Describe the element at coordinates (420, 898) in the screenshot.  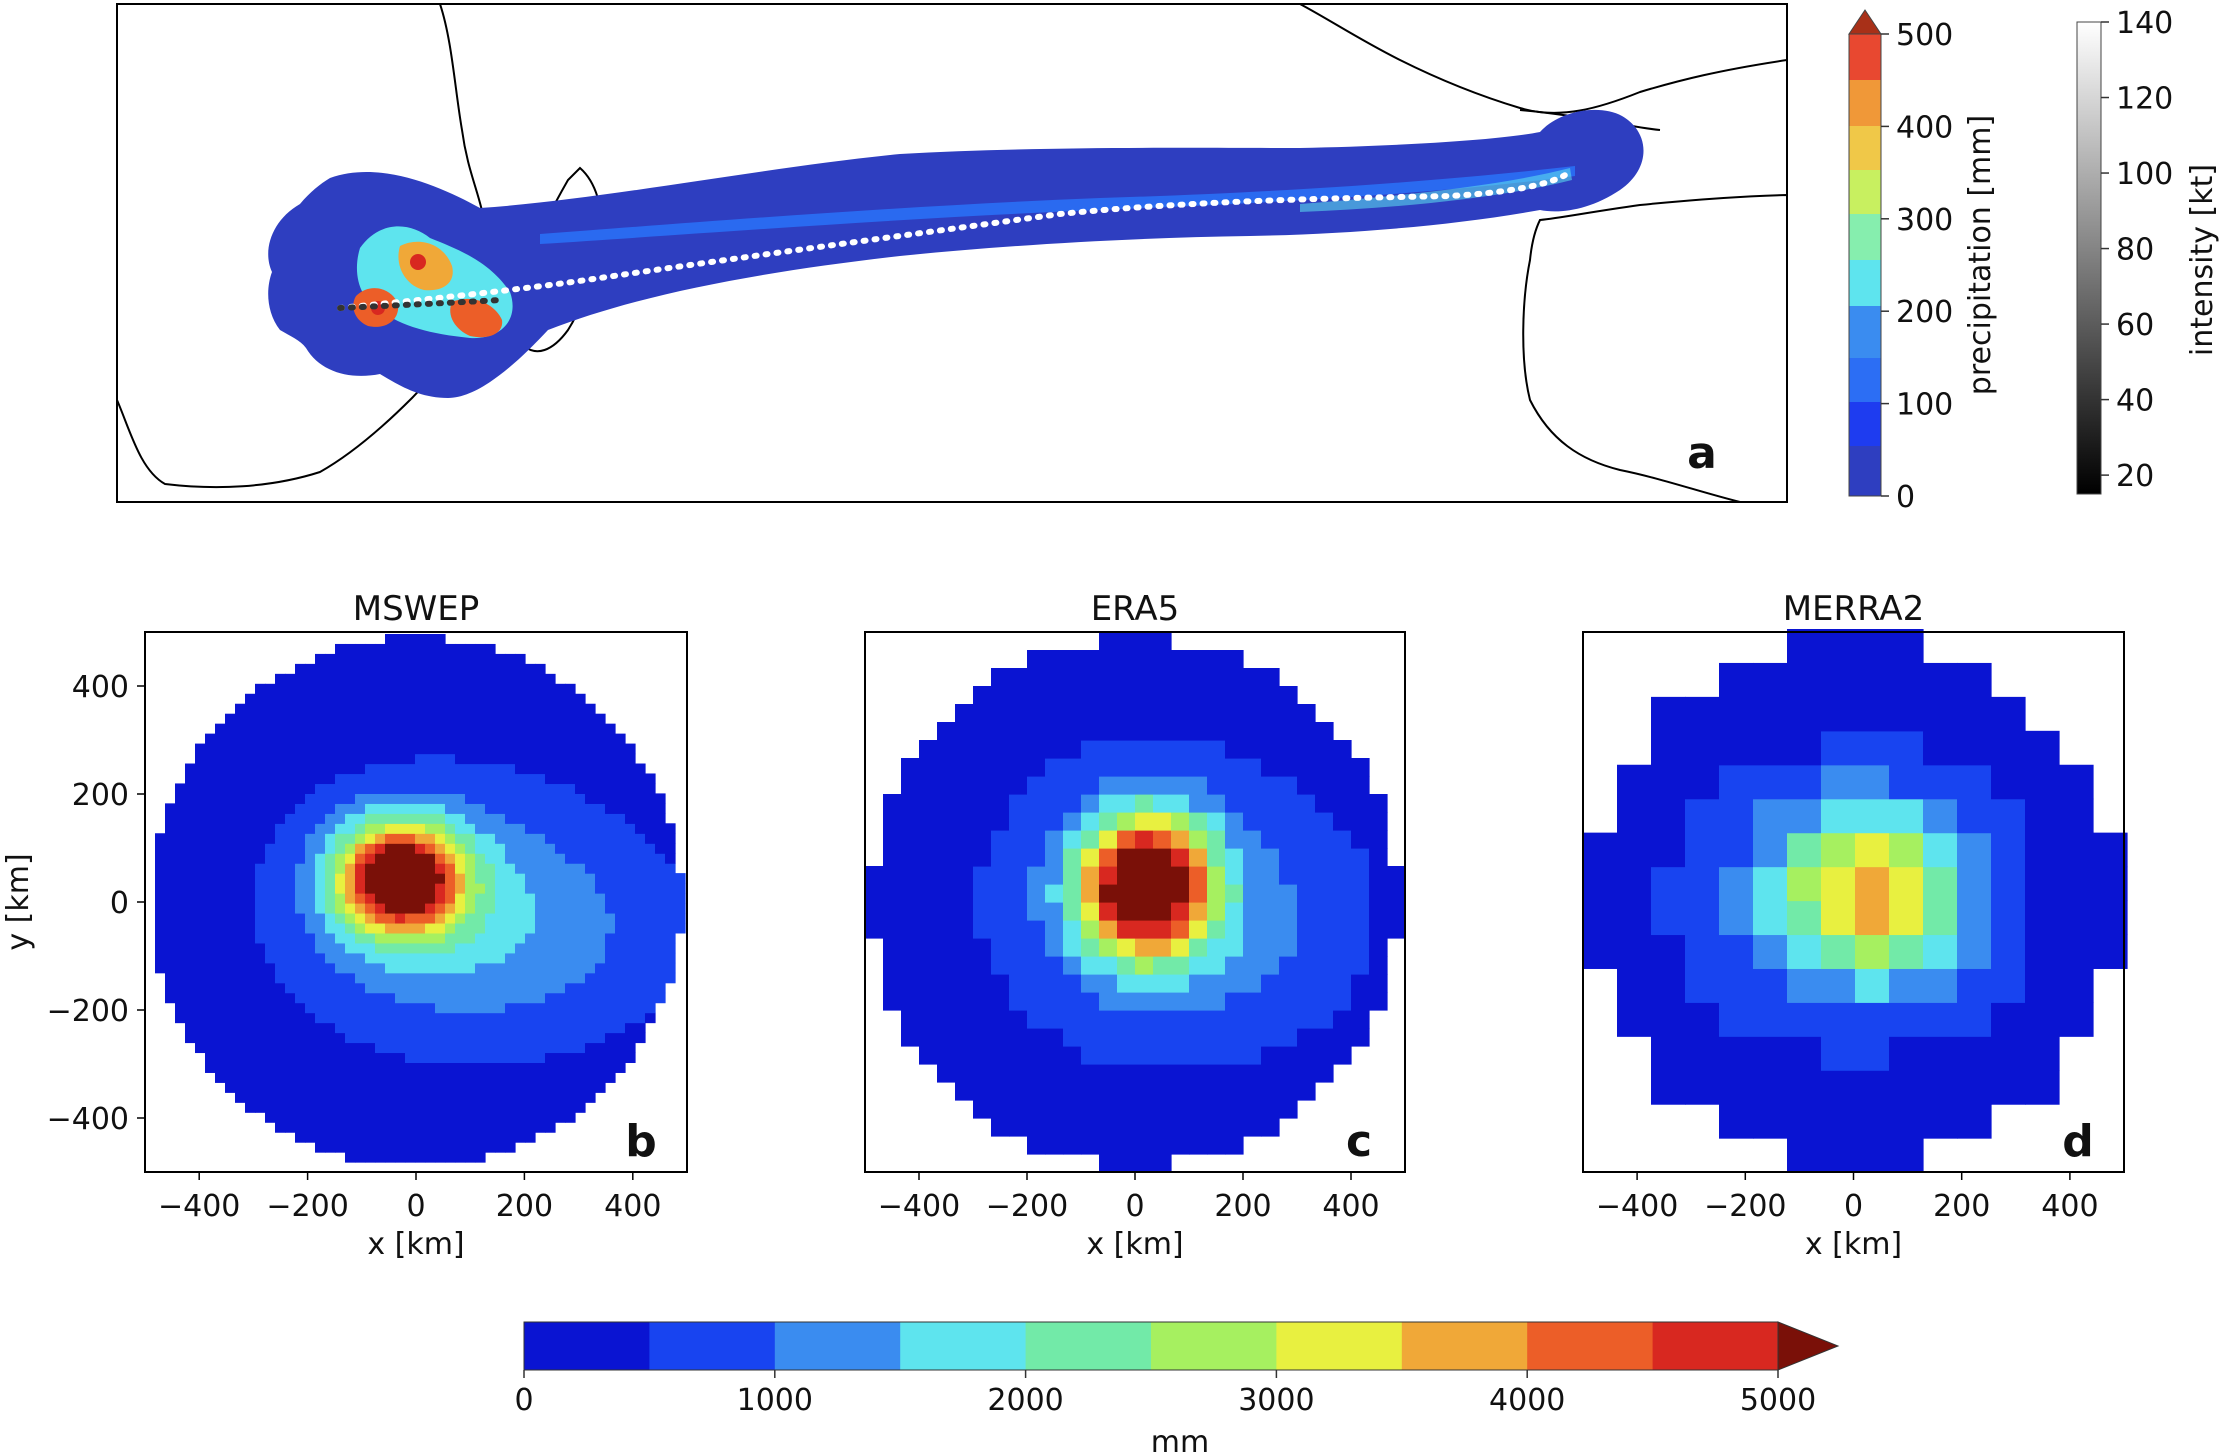
I see `heatmap-cells` at that location.